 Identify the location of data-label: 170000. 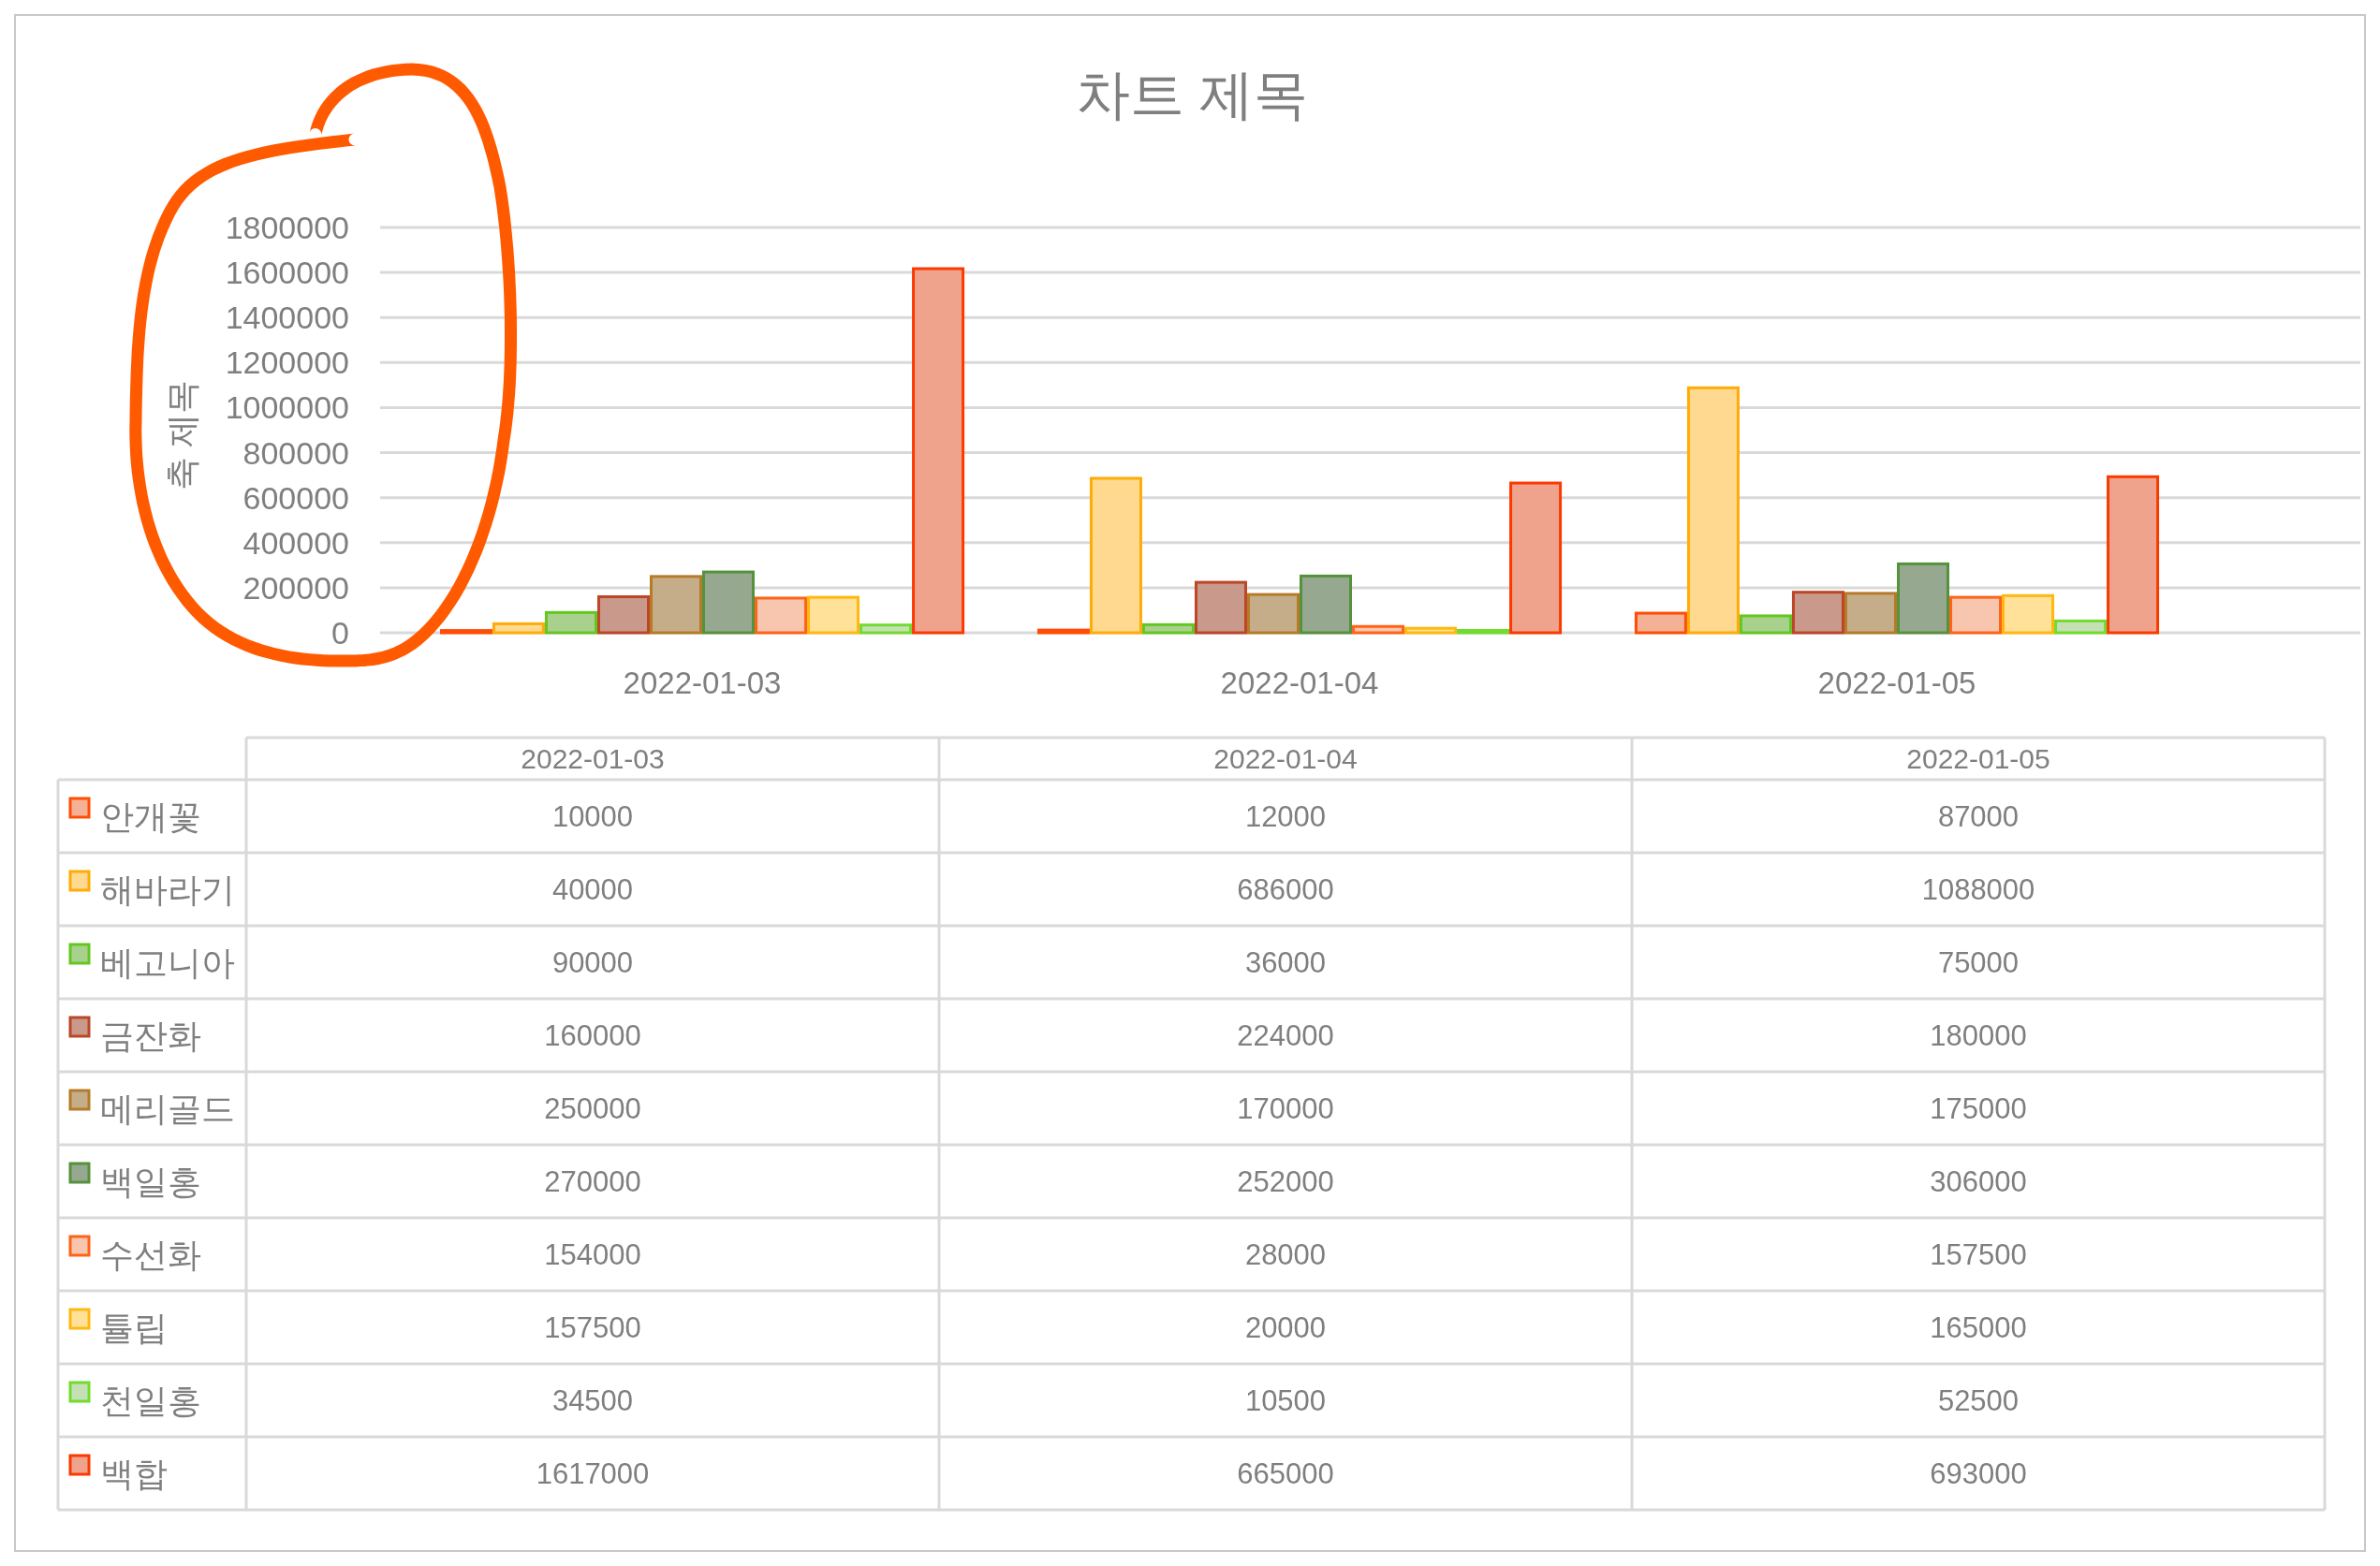
(1285, 1108).